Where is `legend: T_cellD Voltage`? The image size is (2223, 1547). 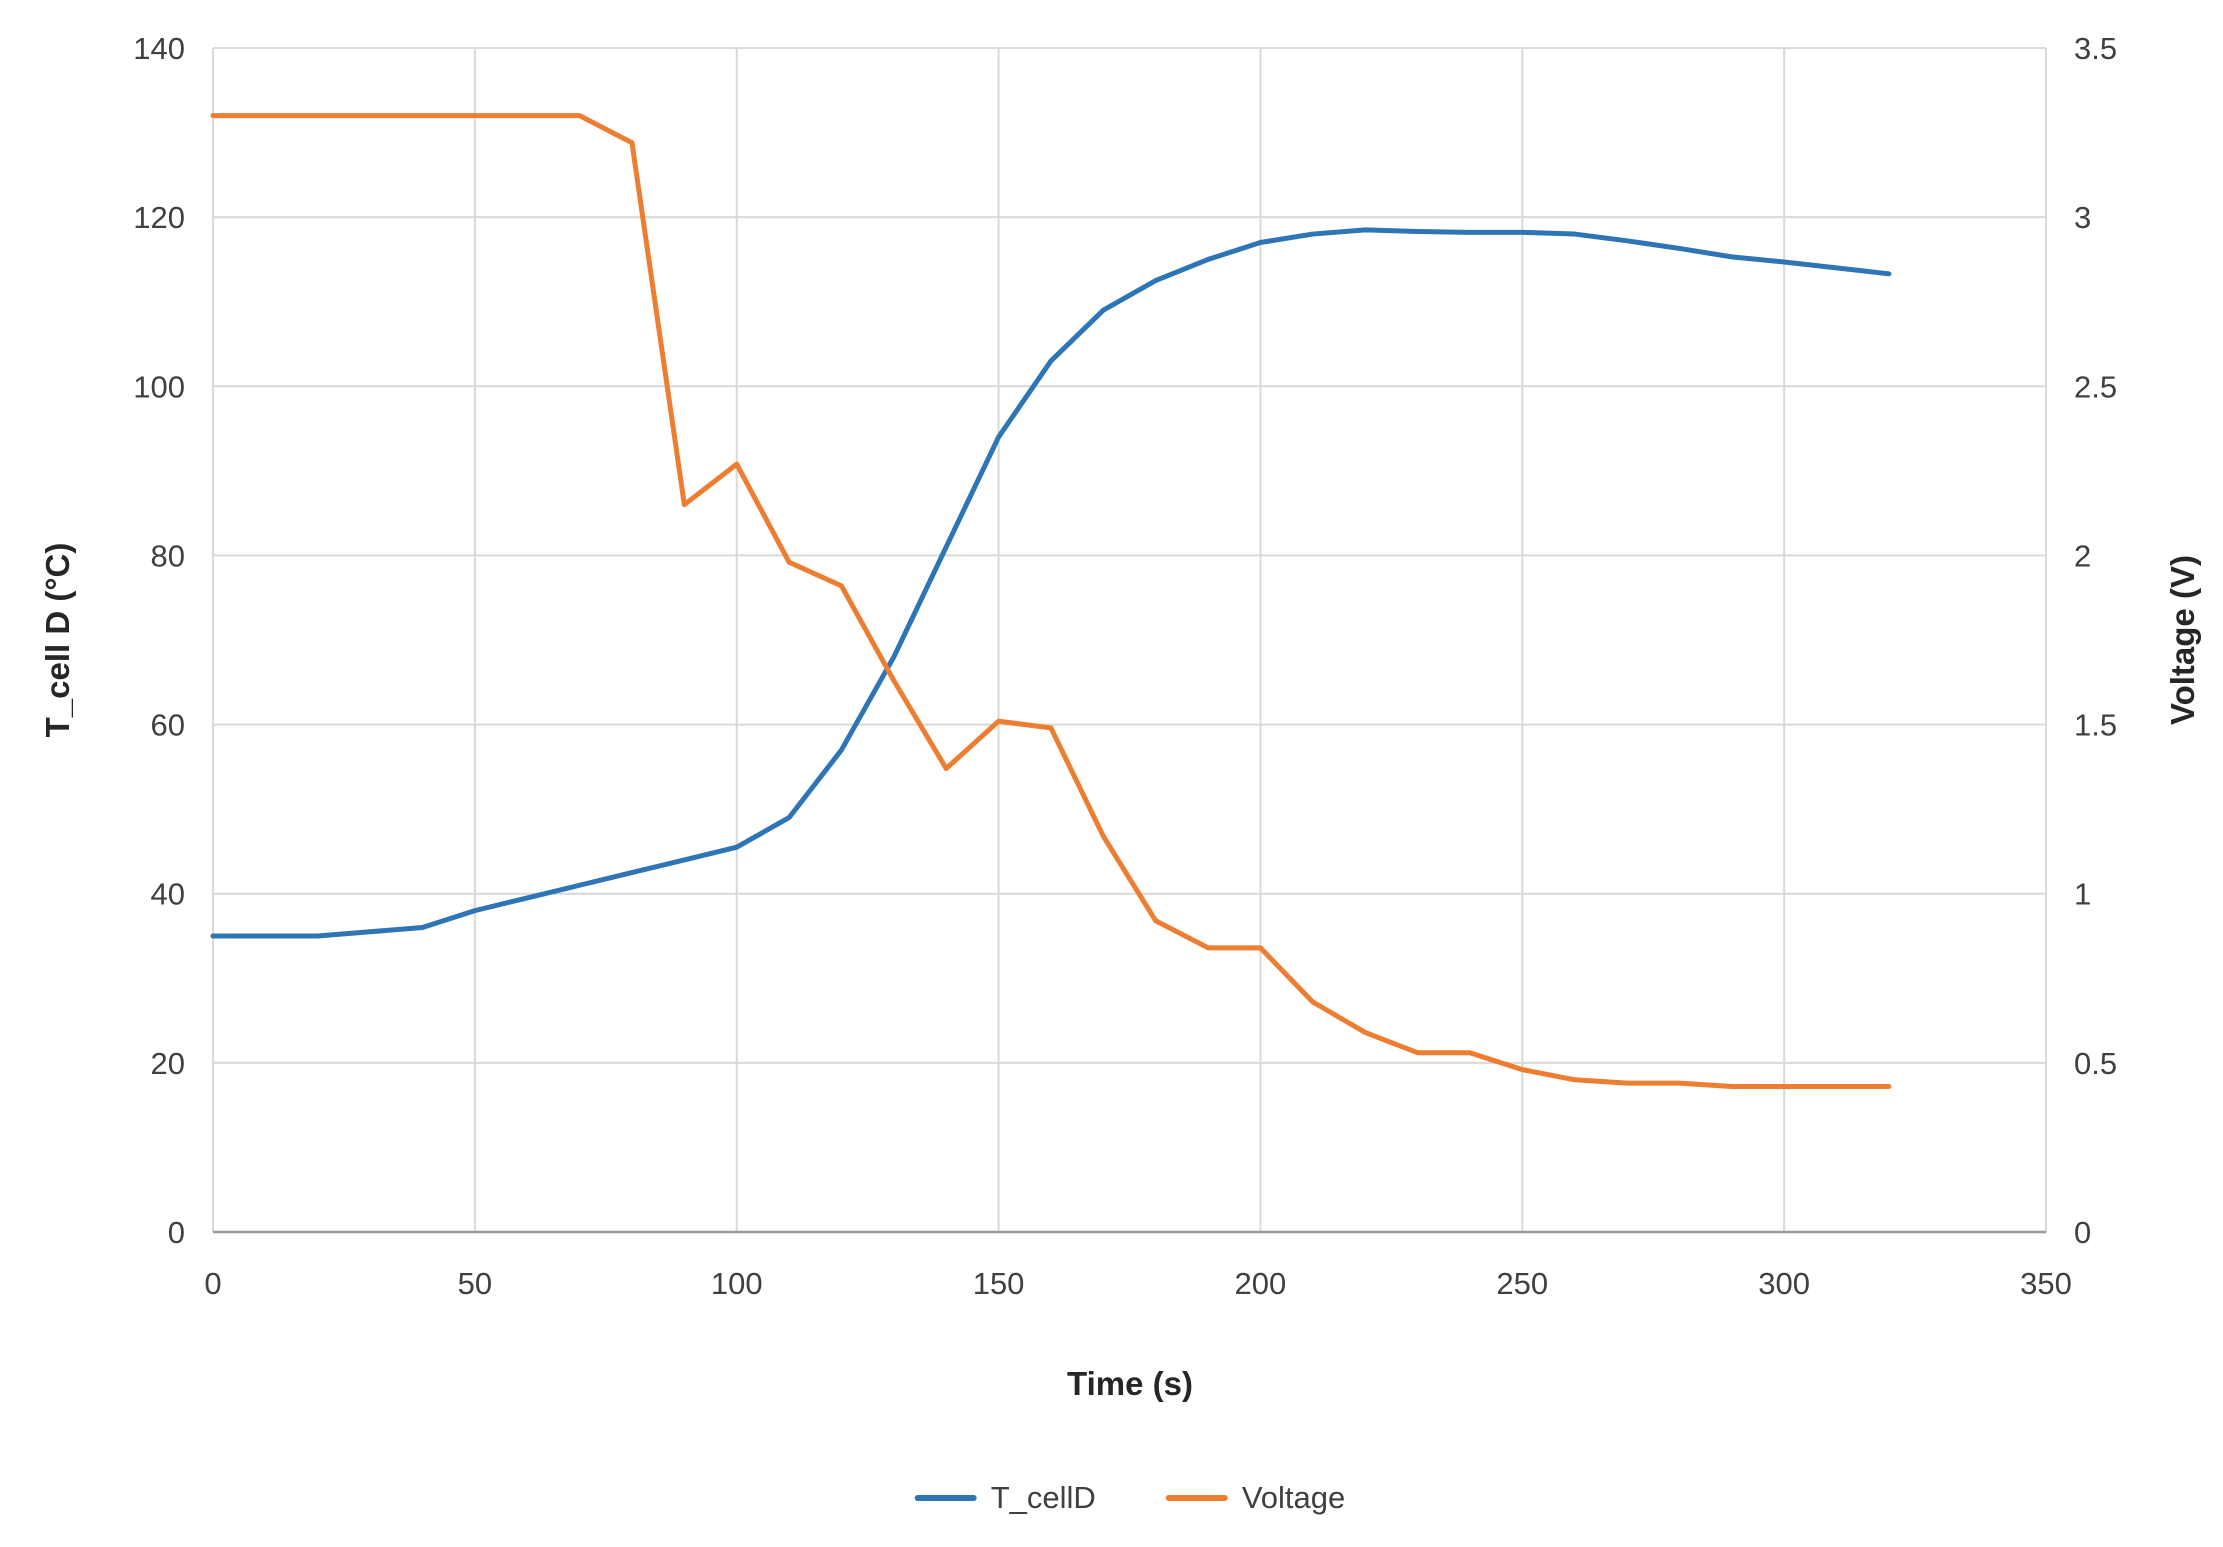
legend: T_cellD Voltage is located at coordinates (1130, 1498).